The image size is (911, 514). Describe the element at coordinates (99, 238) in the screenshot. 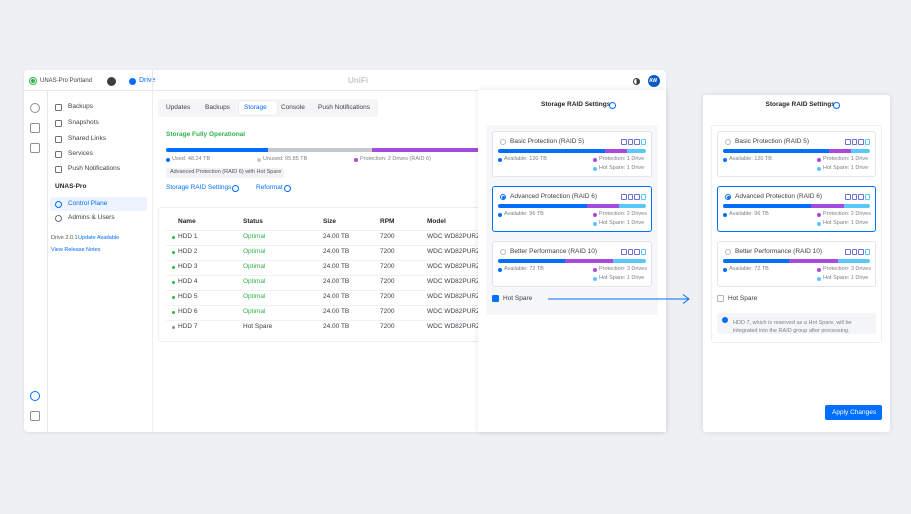

I see `update-link: Update Available` at that location.